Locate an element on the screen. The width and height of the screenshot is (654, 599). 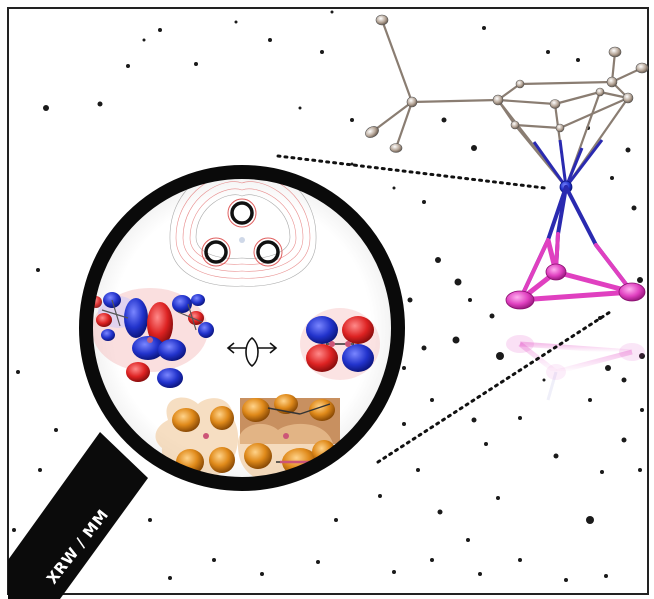
metal-cluster is located at coordinates (575, 274).